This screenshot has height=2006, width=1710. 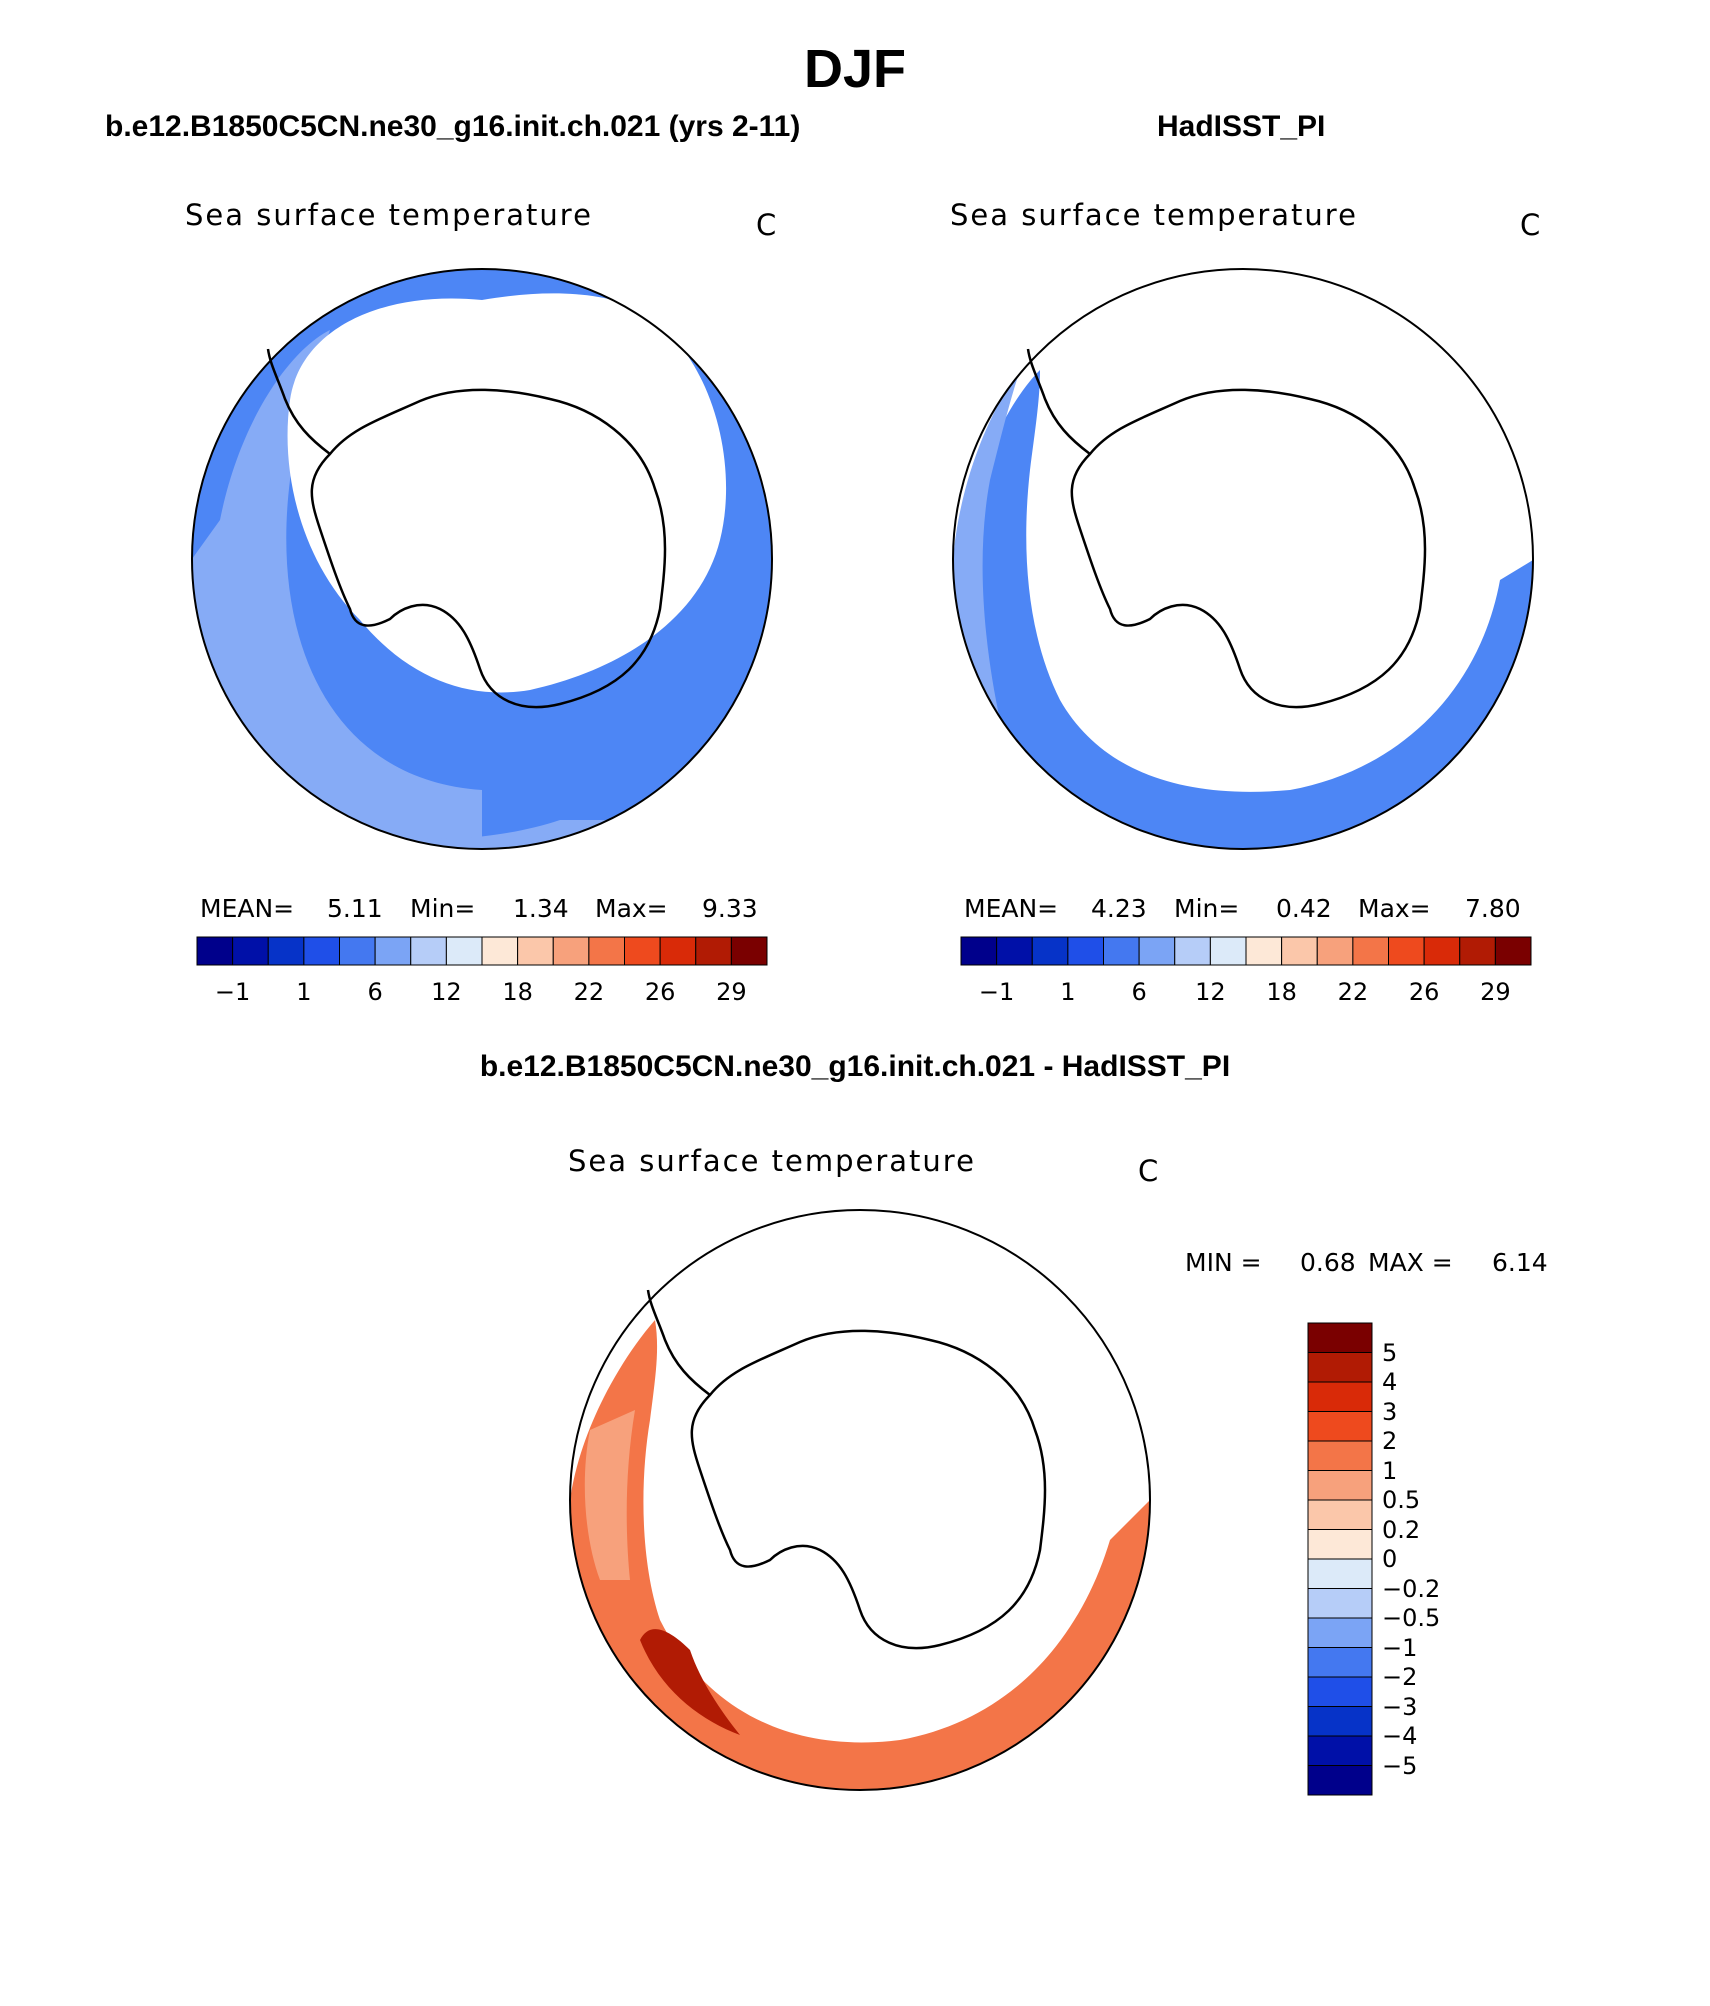 I want to click on panel-2-colorbar-tick-label: 1, so click(x=1068, y=992).